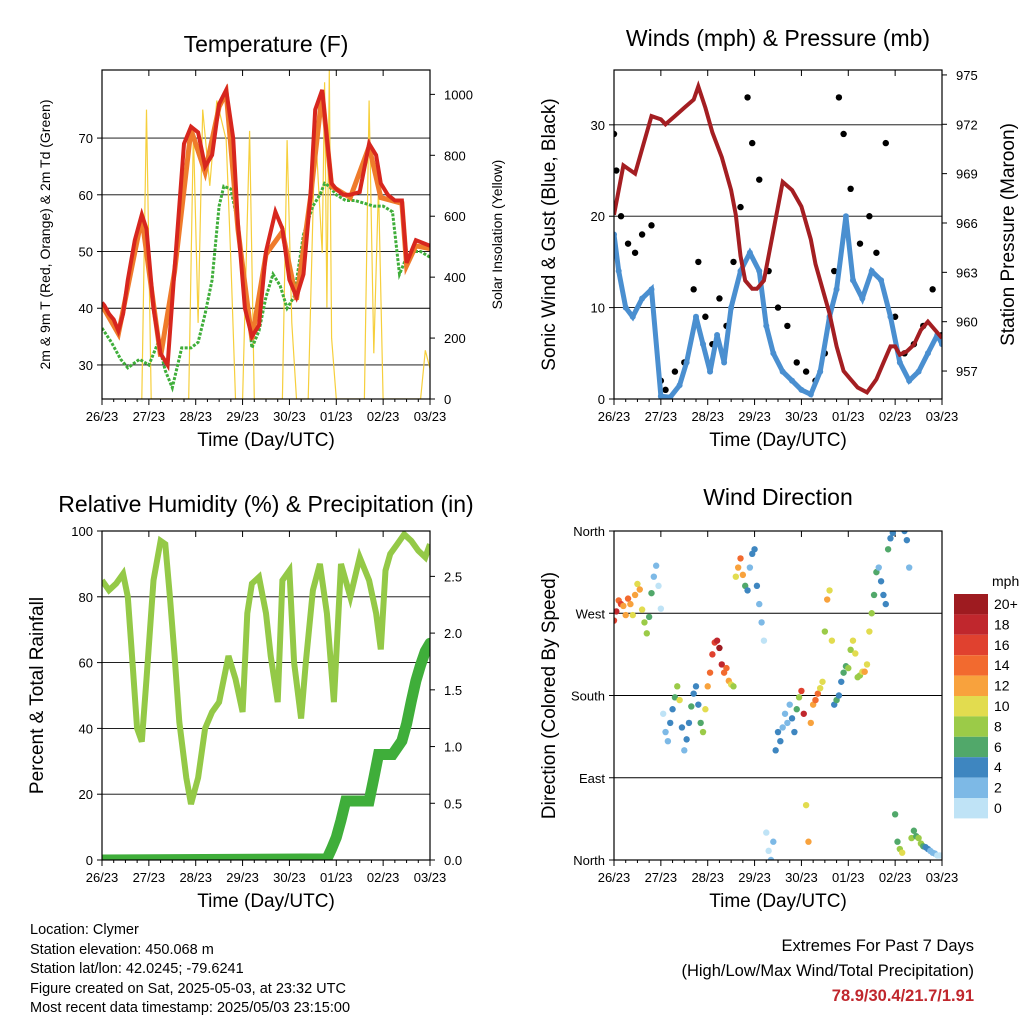 This screenshot has width=1024, height=1024. What do you see at coordinates (289, 877) in the screenshot?
I see `x-tick-label: 30/23` at bounding box center [289, 877].